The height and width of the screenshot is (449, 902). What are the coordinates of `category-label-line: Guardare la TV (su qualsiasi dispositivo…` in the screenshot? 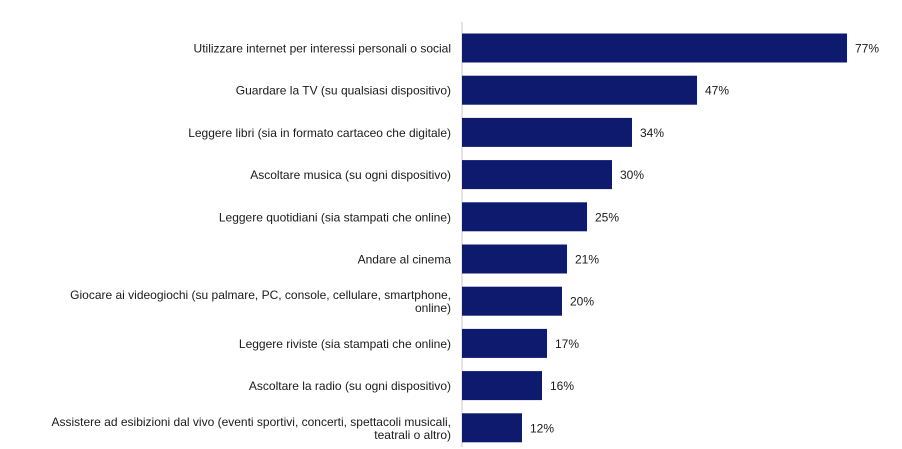 It's located at (343, 91).